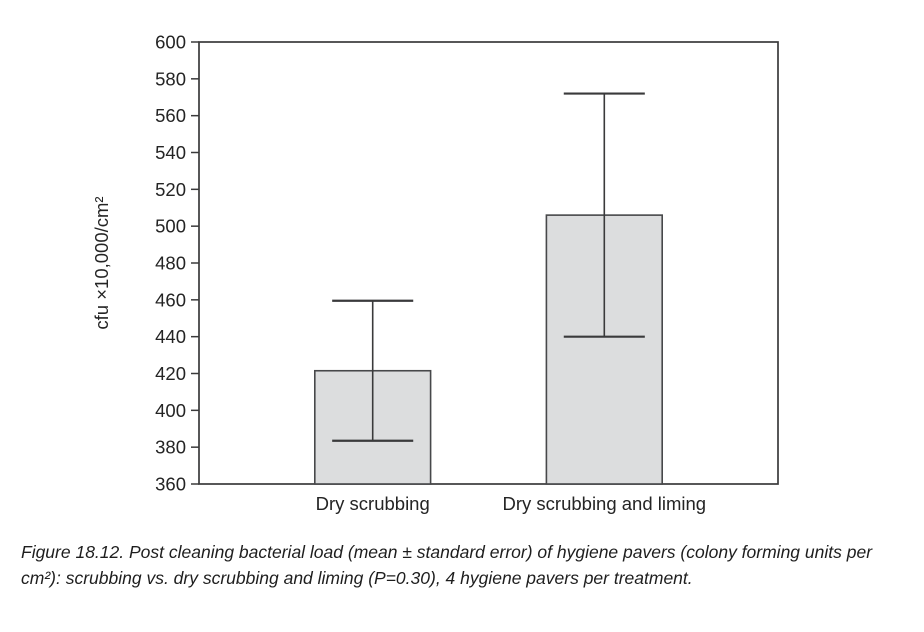 The height and width of the screenshot is (632, 924). What do you see at coordinates (170, 373) in the screenshot?
I see `y-tick-label: 420` at bounding box center [170, 373].